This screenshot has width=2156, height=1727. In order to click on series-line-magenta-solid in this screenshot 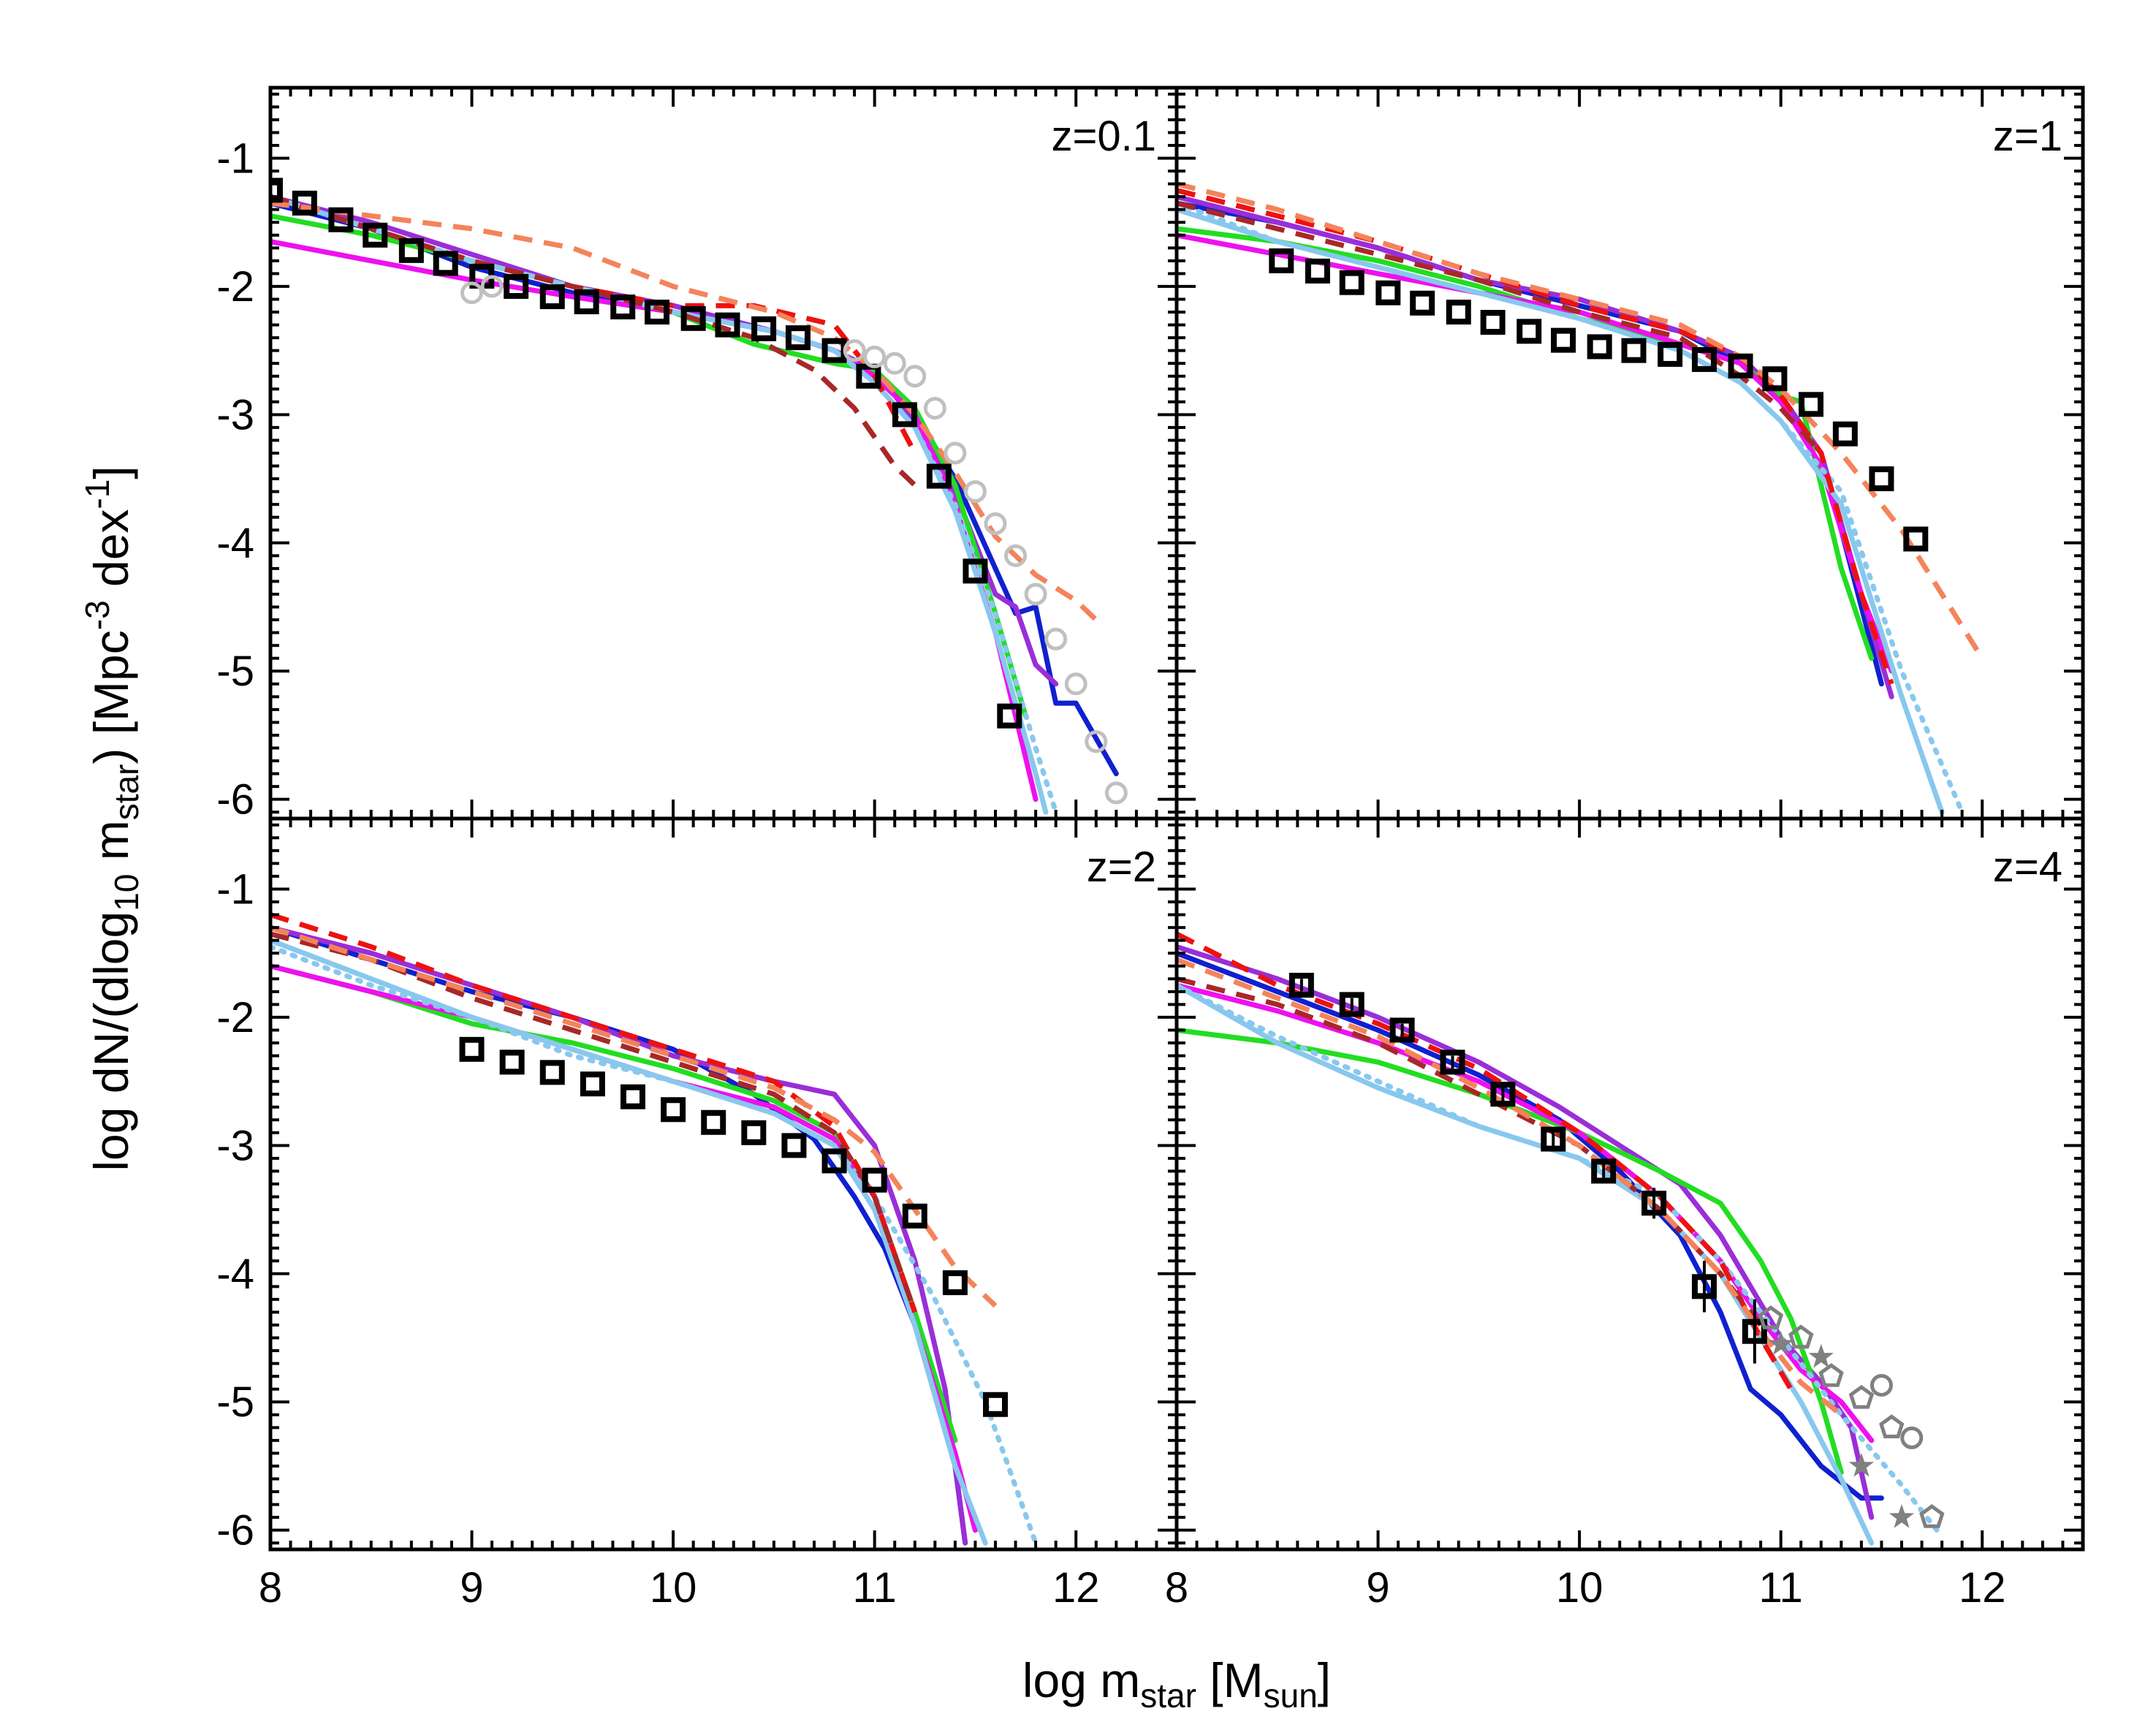, I will do `click(1535, 453)`.